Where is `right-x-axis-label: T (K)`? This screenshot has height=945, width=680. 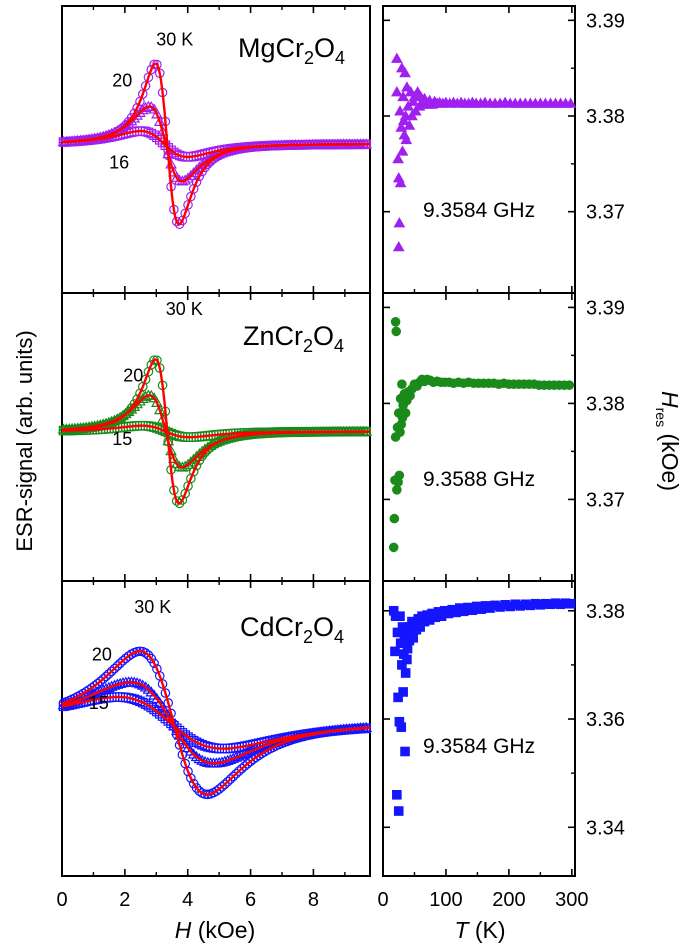 right-x-axis-label: T (K) is located at coordinates (479, 930).